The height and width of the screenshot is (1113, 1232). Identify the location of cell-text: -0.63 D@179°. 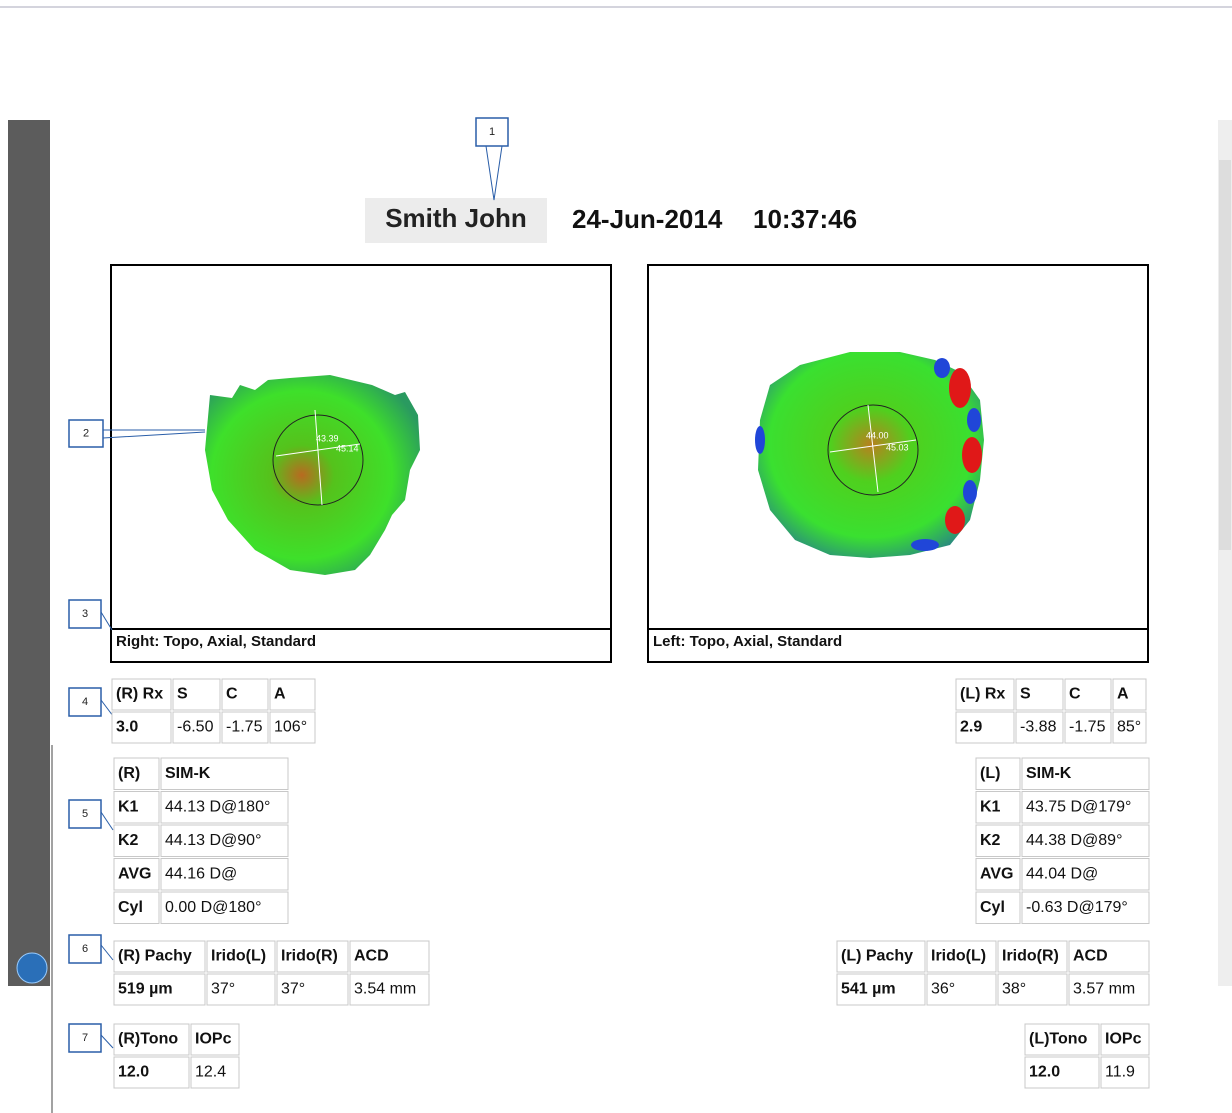
(1077, 907).